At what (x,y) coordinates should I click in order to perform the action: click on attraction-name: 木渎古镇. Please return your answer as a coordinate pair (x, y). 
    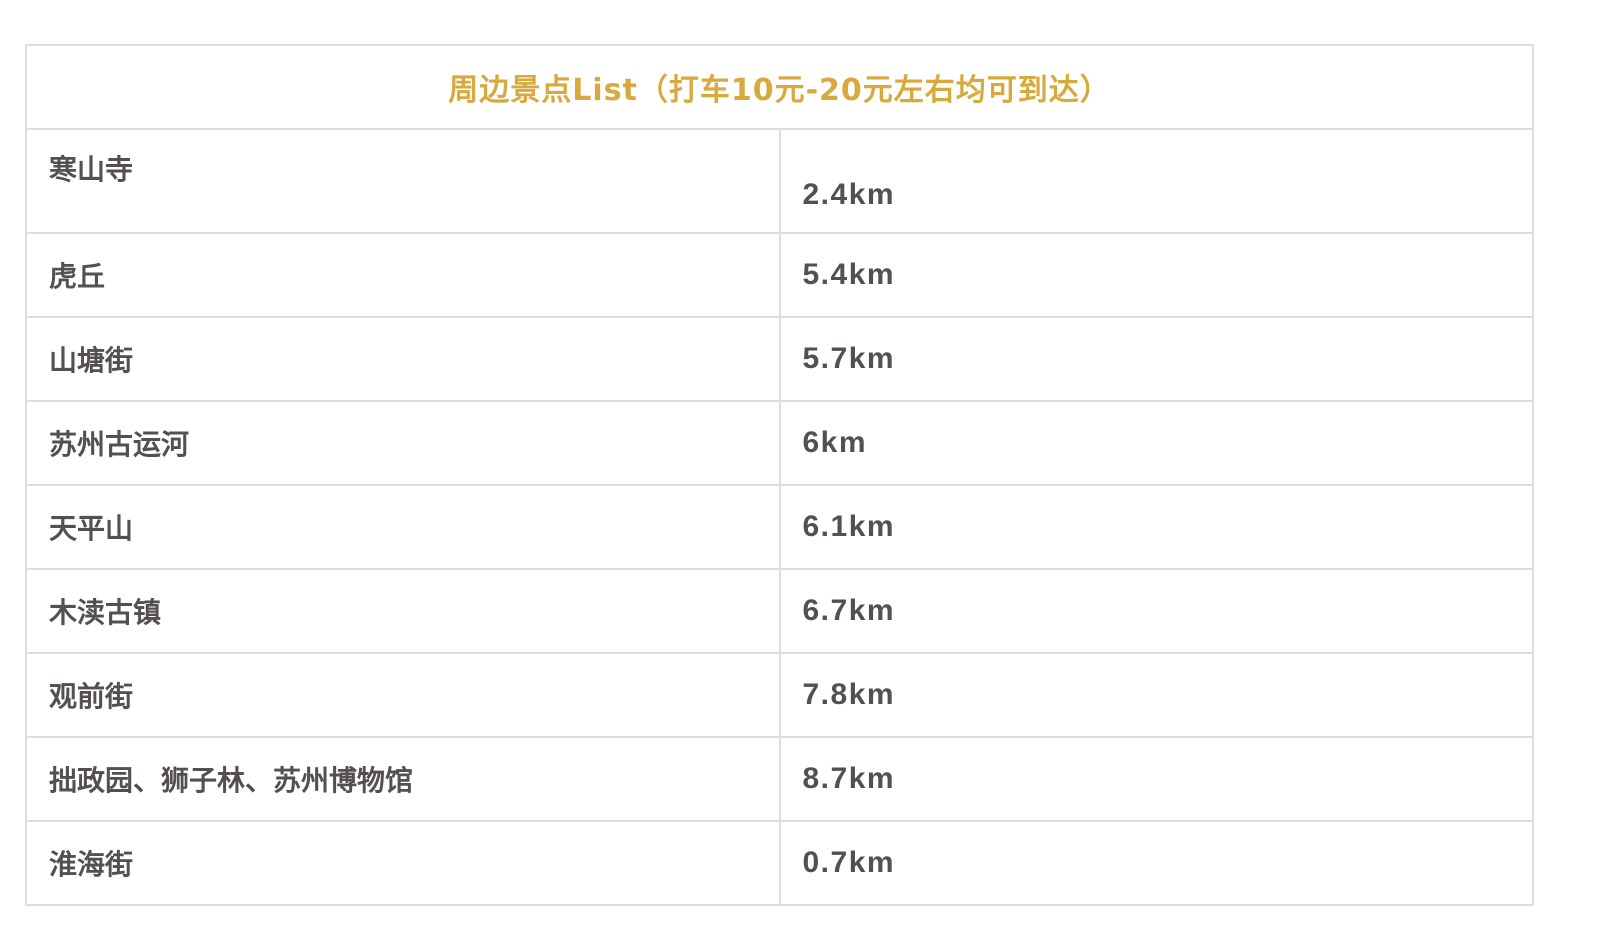
    Looking at the image, I should click on (403, 611).